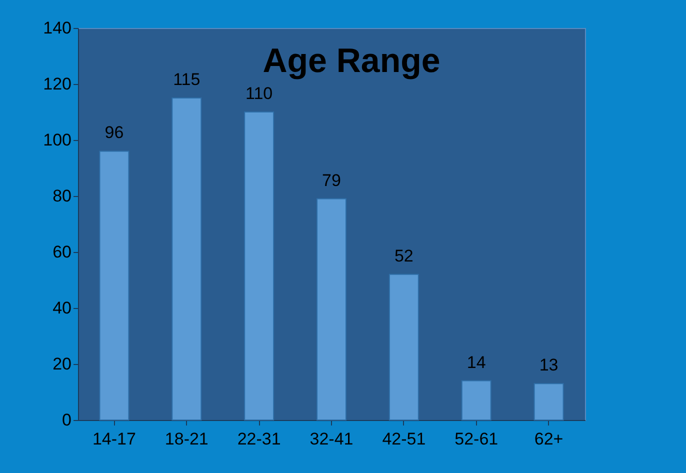 This screenshot has width=686, height=473. What do you see at coordinates (259, 439) in the screenshot?
I see `x-tick-label: 22-31` at bounding box center [259, 439].